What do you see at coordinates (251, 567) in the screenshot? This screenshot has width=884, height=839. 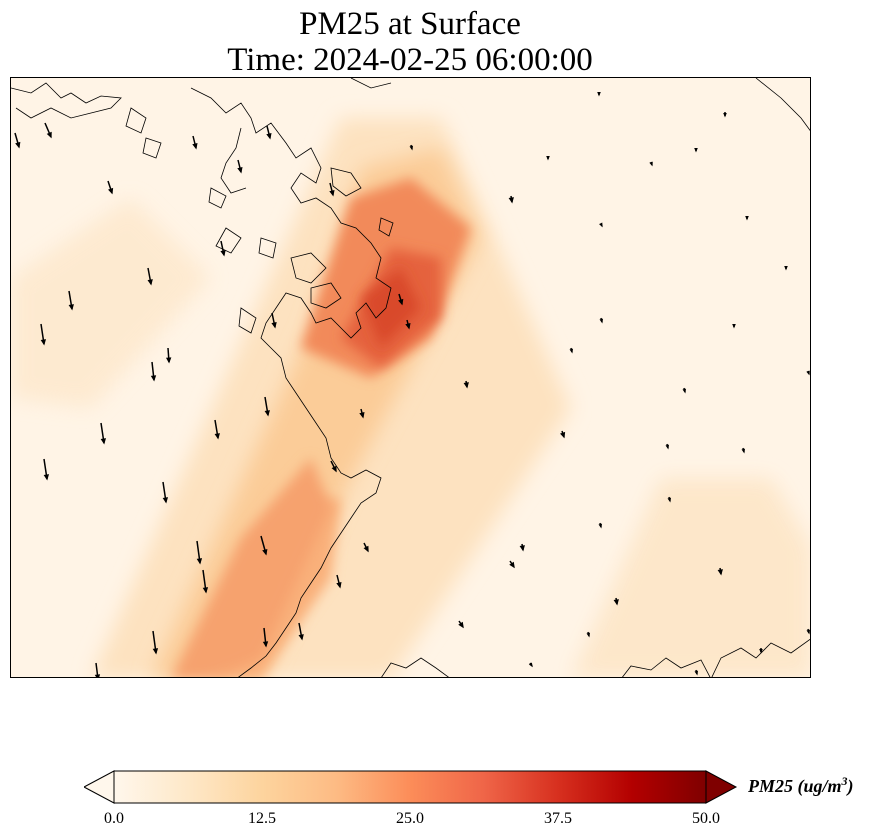 I see `plume-south-core` at bounding box center [251, 567].